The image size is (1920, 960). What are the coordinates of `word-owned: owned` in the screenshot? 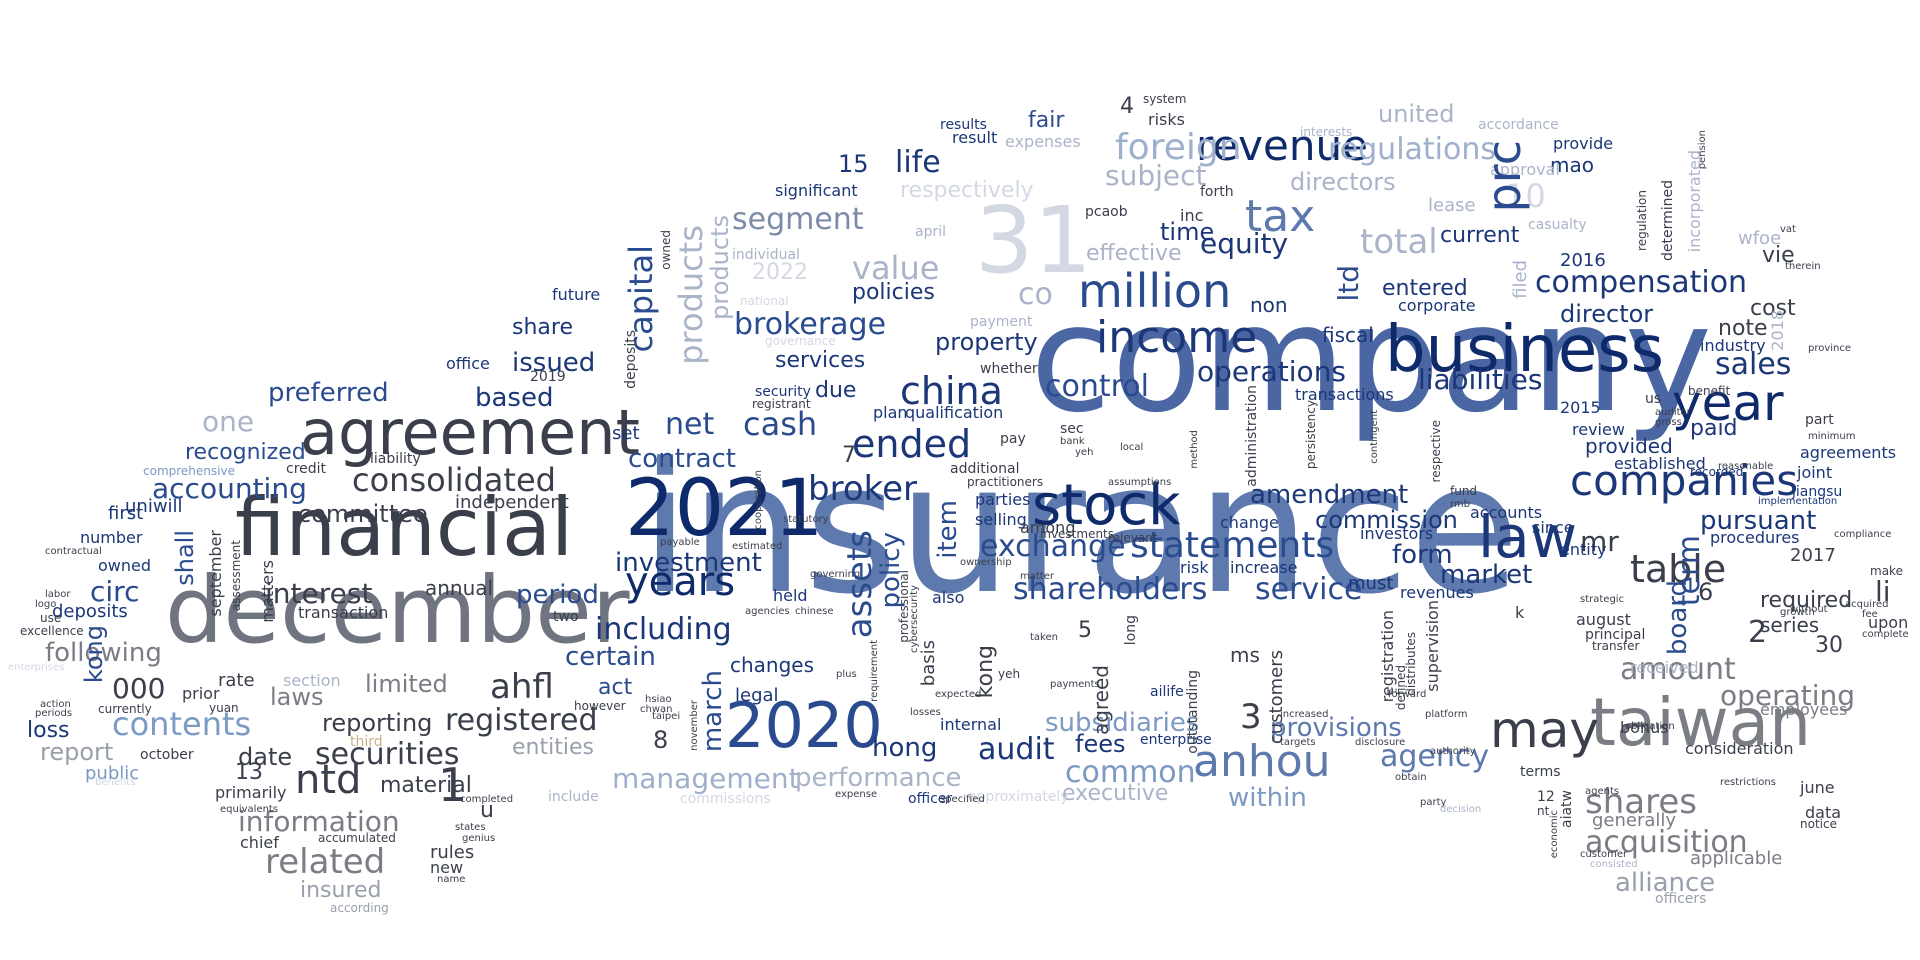 It's located at (125, 565).